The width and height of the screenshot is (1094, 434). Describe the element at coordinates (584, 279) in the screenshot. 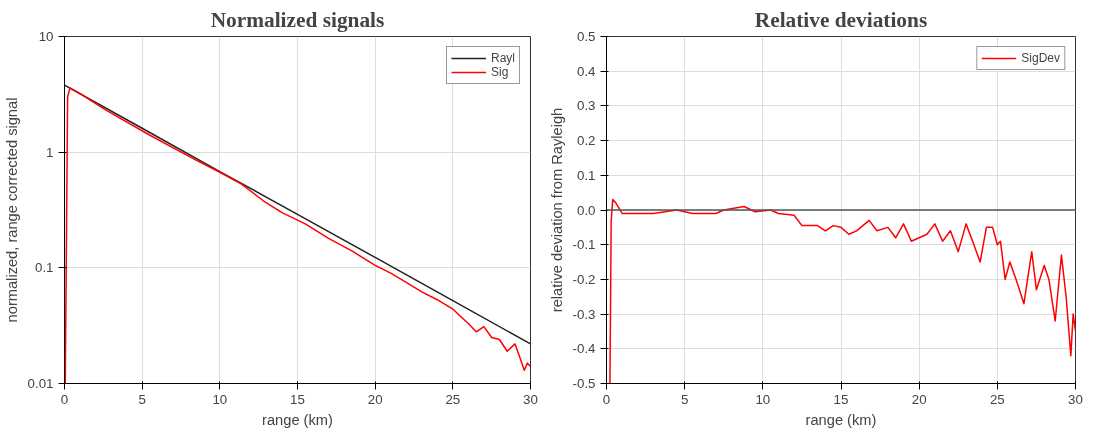

I see `y-tick-label: -0.2` at that location.